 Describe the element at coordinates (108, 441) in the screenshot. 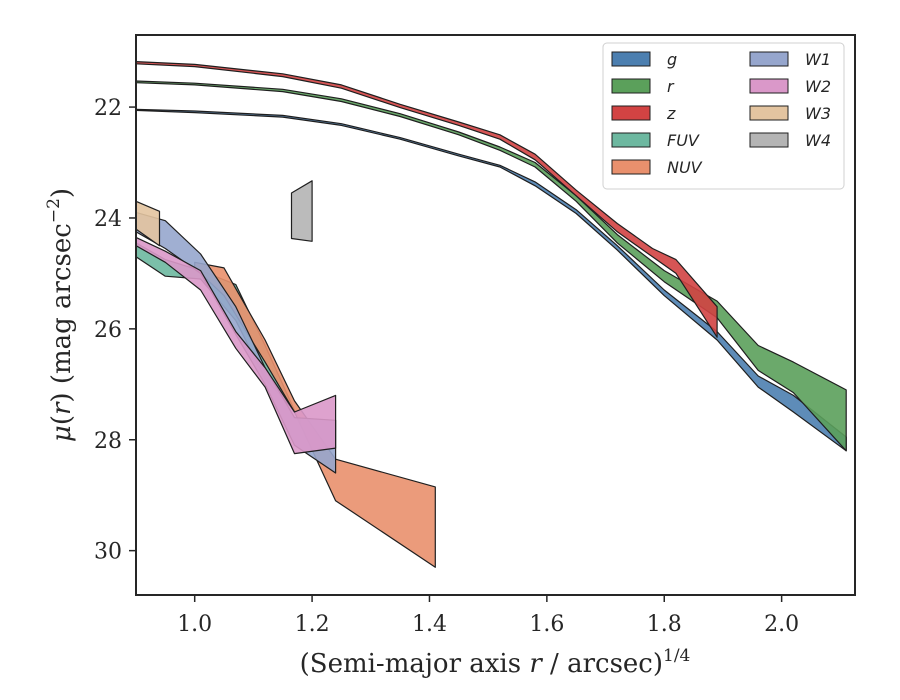

I see `y-tick-label: 28` at that location.